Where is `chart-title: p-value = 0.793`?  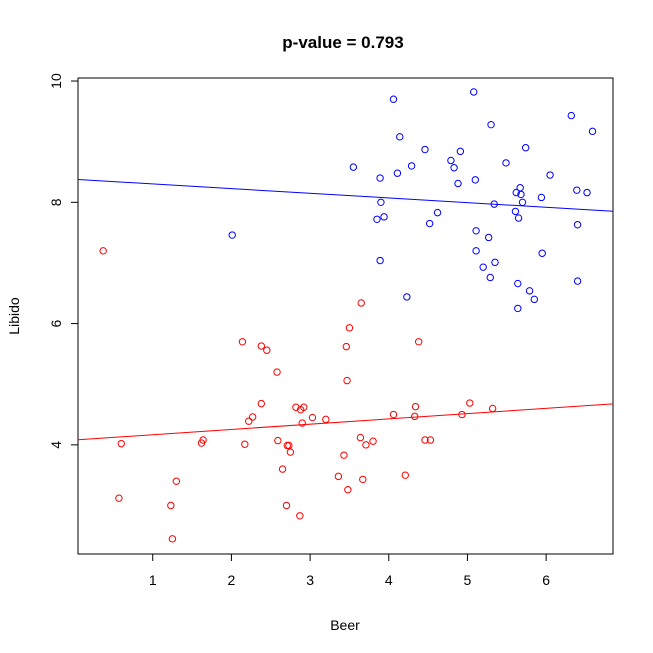
chart-title: p-value = 0.793 is located at coordinates (342, 42).